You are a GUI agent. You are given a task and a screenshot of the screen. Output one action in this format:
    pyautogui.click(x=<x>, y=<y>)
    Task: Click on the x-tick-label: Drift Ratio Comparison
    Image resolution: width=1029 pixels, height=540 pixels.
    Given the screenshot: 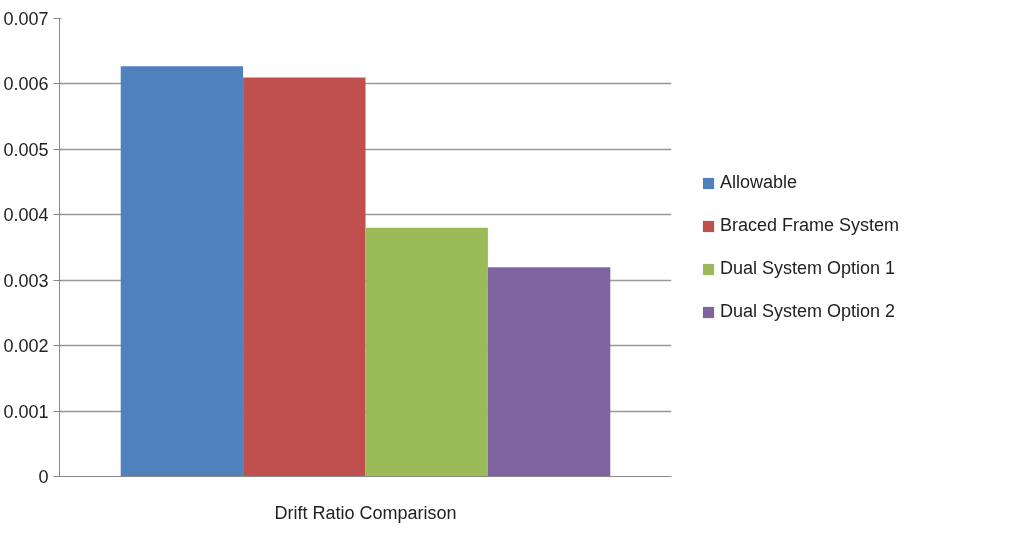 What is the action you would take?
    pyautogui.click(x=365, y=512)
    